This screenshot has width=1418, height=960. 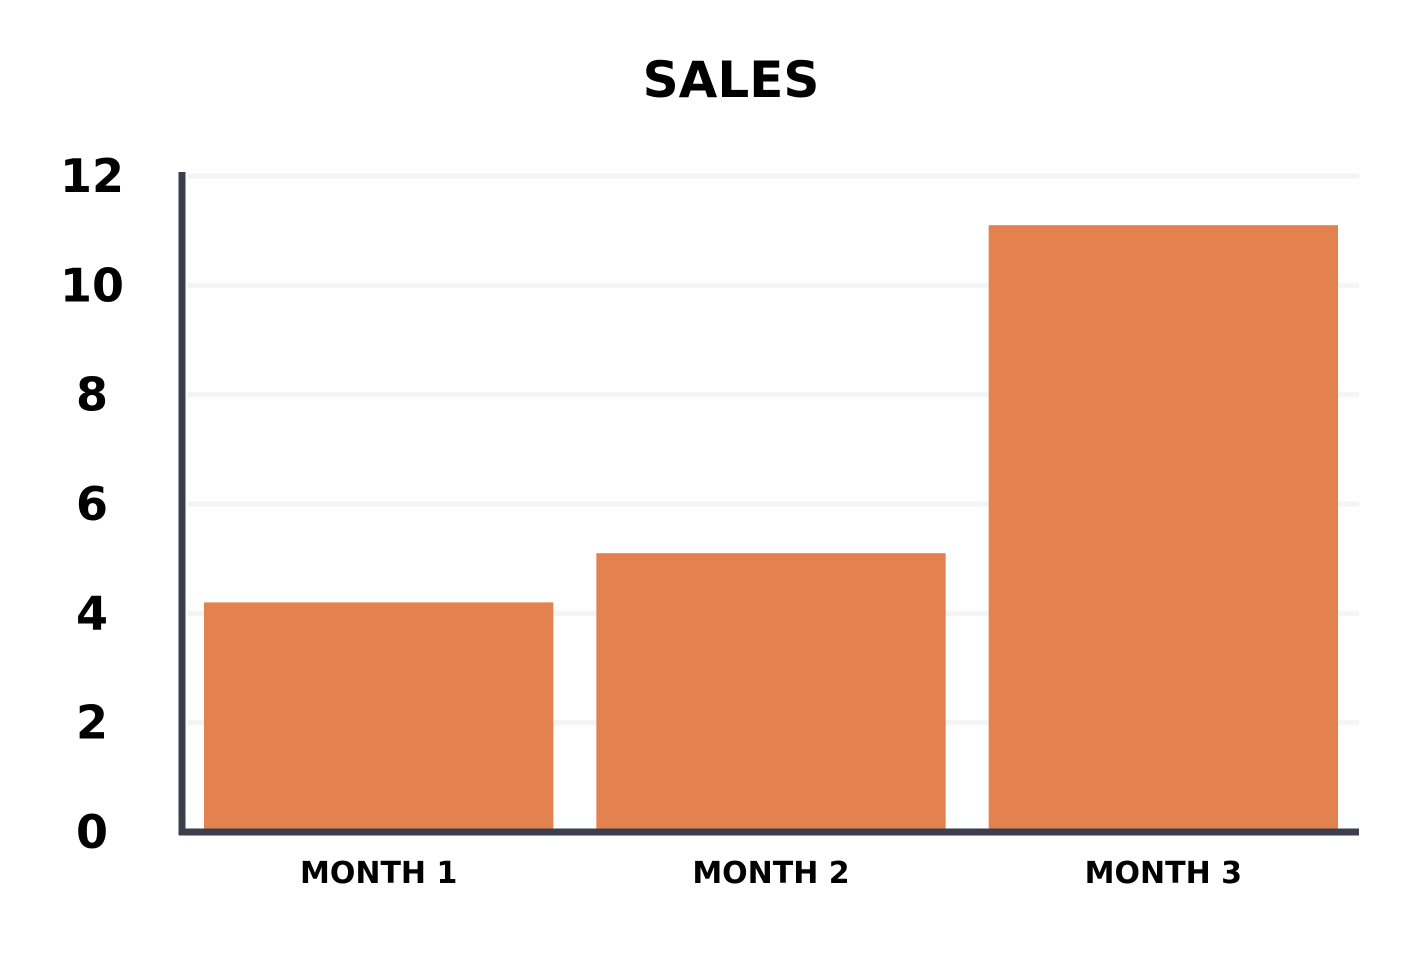 What do you see at coordinates (92, 395) in the screenshot?
I see `y-tick-label: 8` at bounding box center [92, 395].